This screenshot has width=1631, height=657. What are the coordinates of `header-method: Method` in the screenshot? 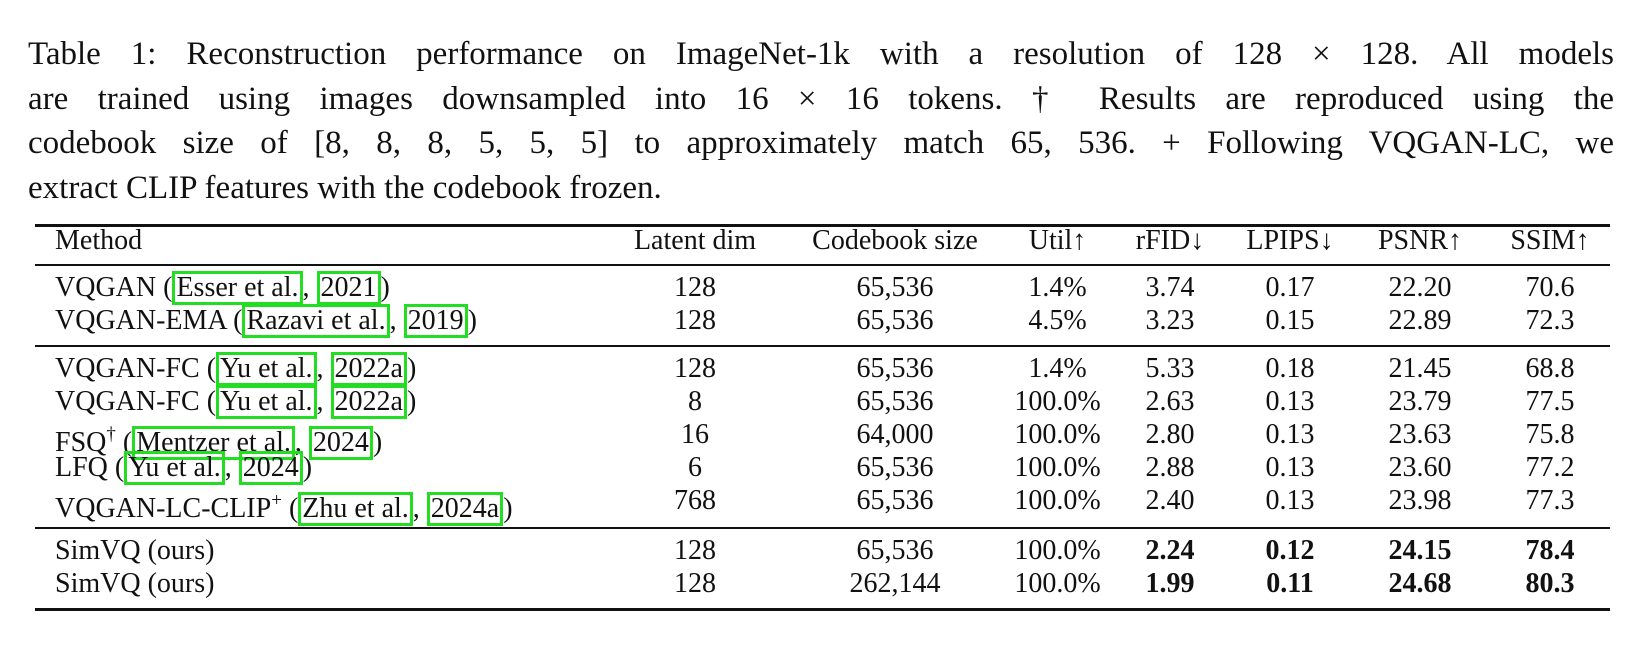 It's located at (99, 240).